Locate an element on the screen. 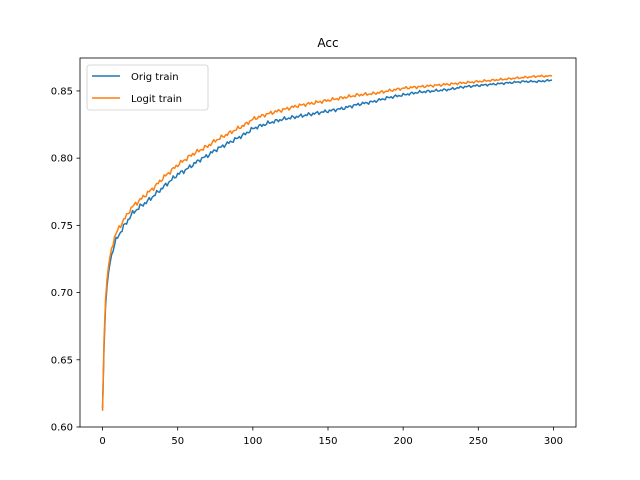 The width and height of the screenshot is (640, 480). x-tick-label: 0 is located at coordinates (102, 441).